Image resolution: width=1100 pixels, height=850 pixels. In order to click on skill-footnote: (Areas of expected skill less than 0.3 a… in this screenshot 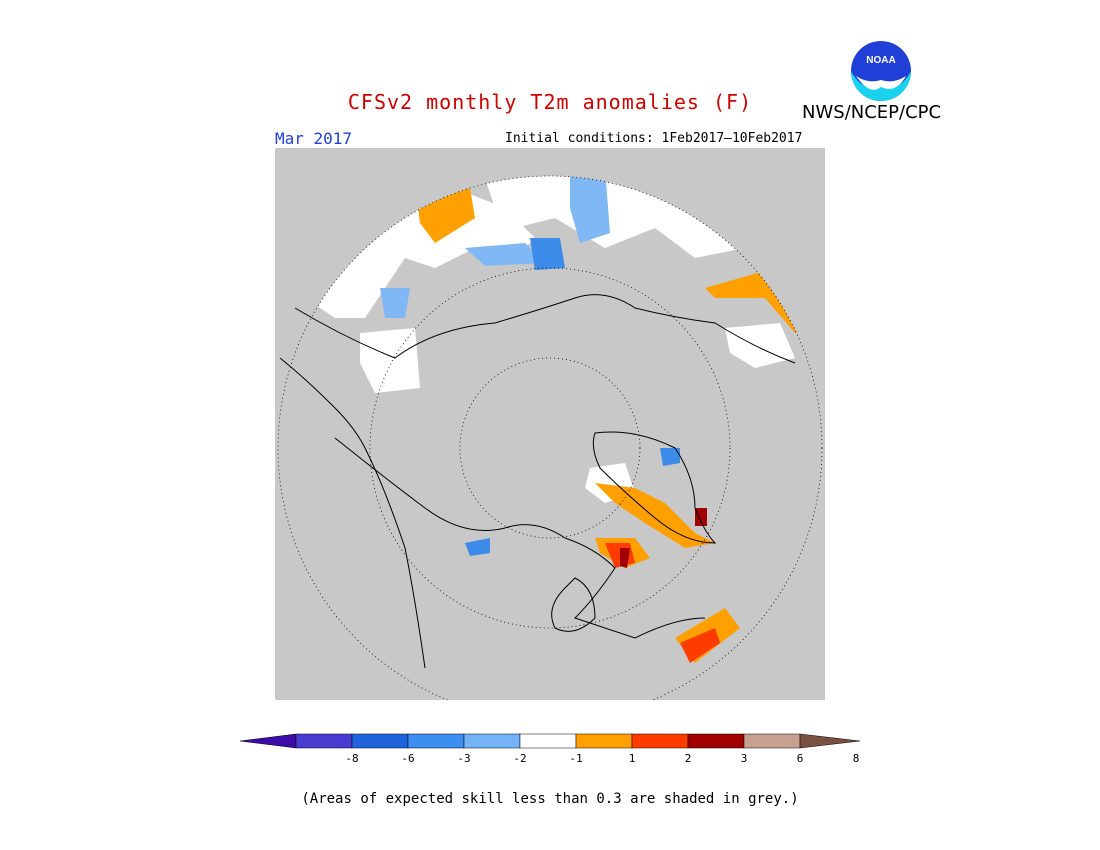, I will do `click(550, 799)`.